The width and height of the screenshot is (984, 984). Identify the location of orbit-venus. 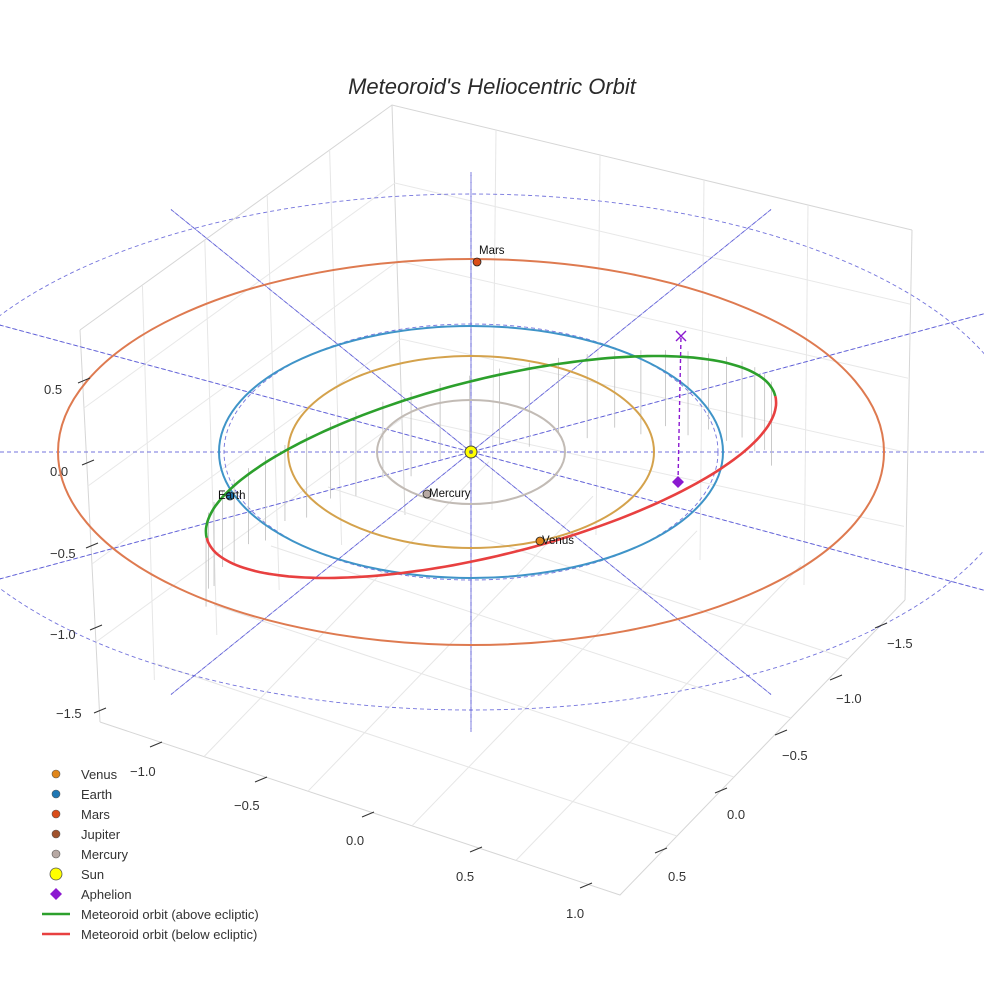
(471, 452).